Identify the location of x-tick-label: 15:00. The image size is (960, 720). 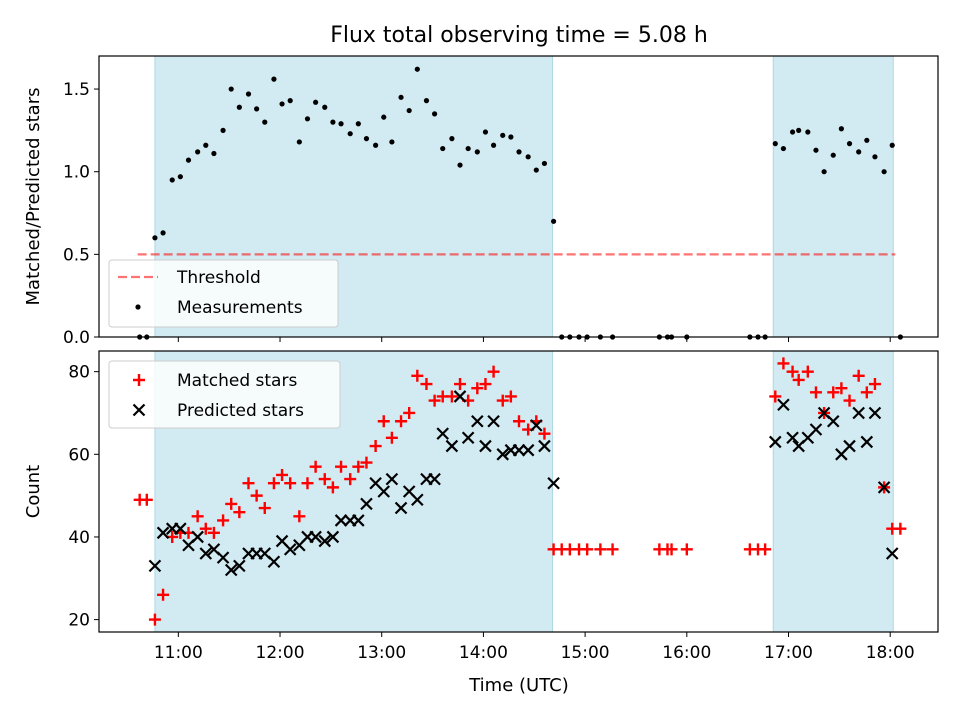
(585, 653).